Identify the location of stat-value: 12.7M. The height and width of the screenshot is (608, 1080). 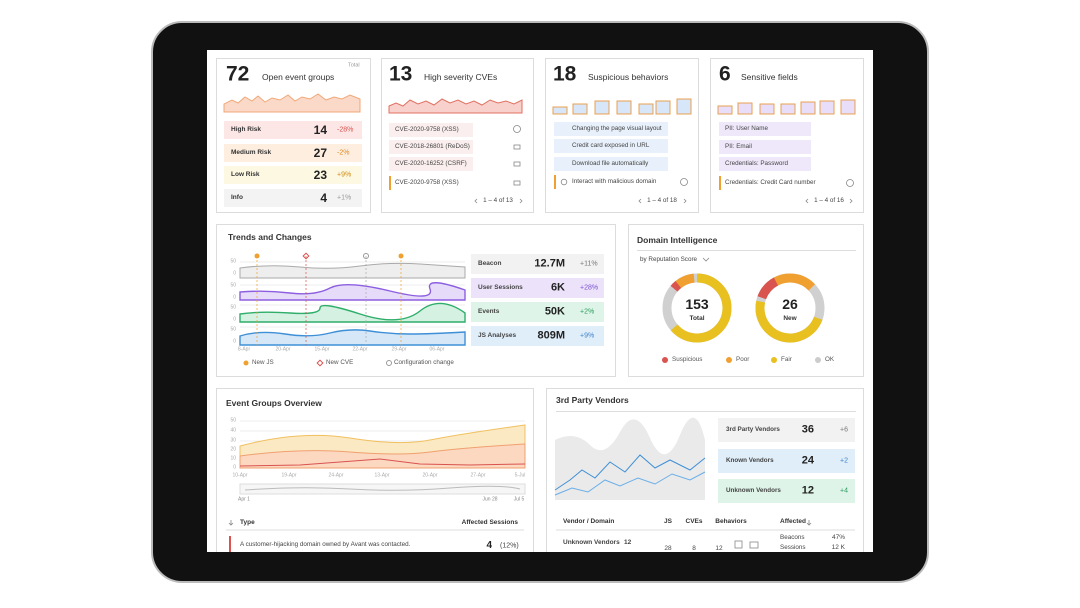
(549, 263).